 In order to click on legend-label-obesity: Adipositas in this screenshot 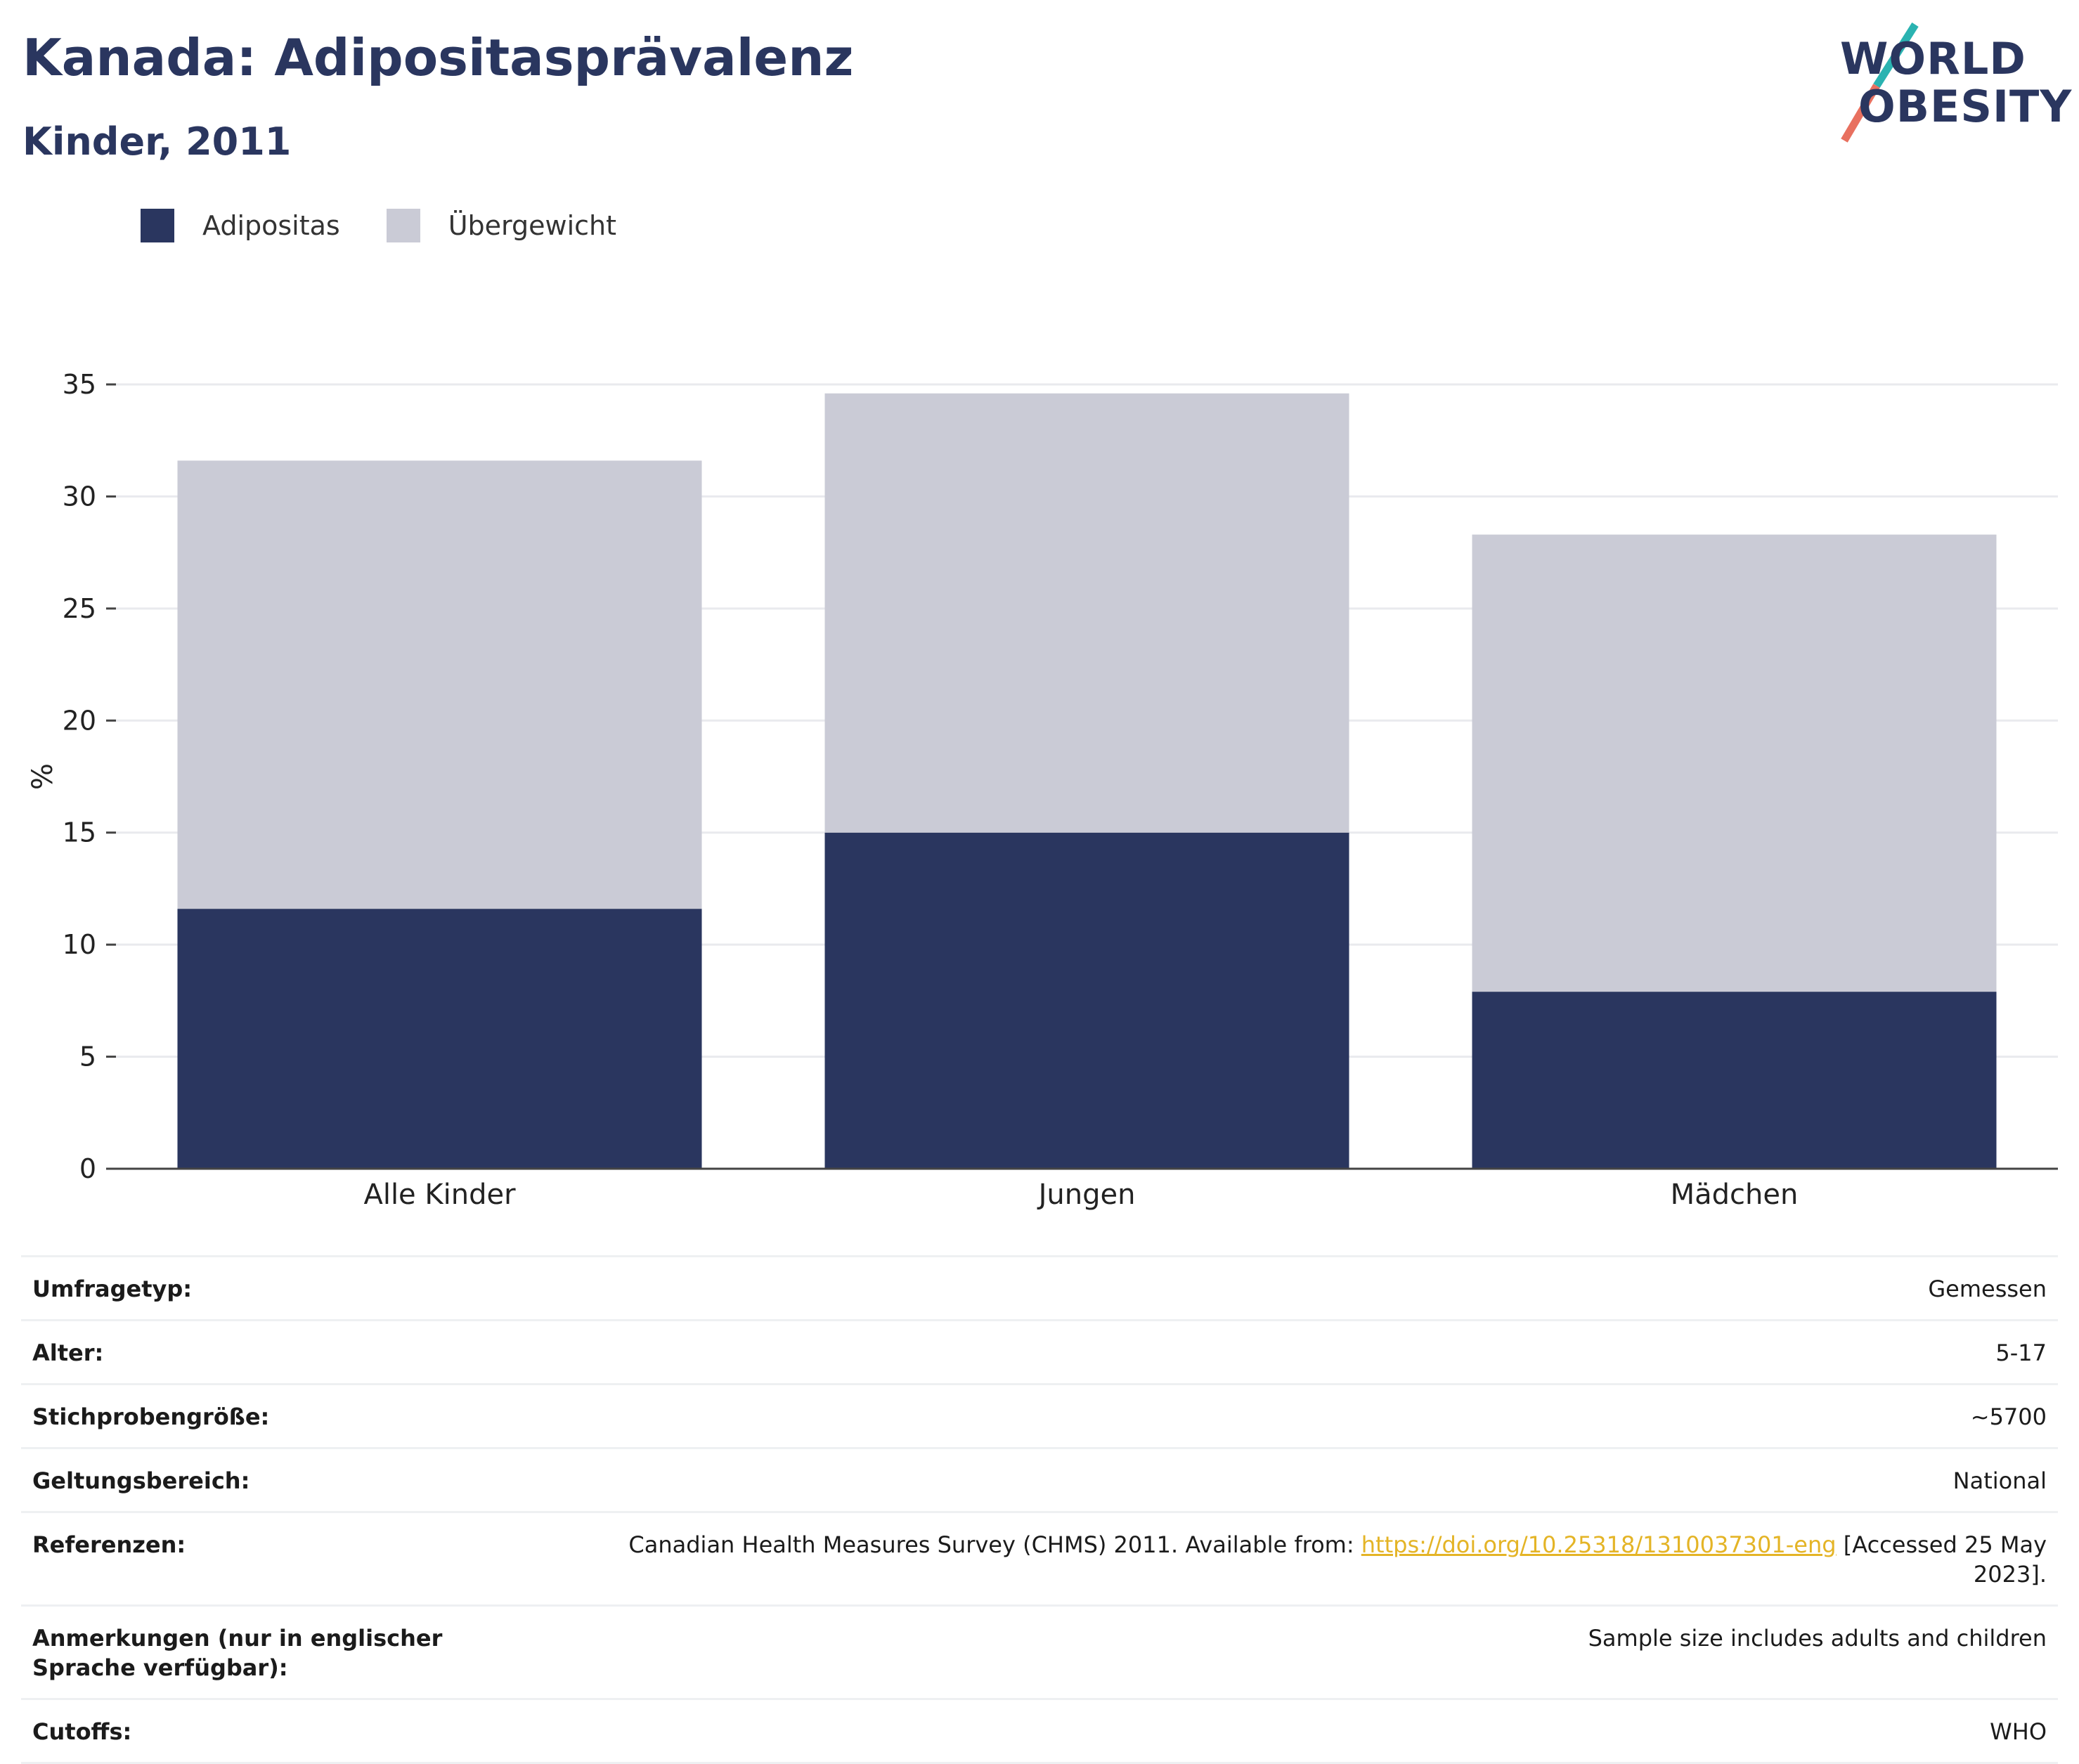, I will do `click(271, 225)`.